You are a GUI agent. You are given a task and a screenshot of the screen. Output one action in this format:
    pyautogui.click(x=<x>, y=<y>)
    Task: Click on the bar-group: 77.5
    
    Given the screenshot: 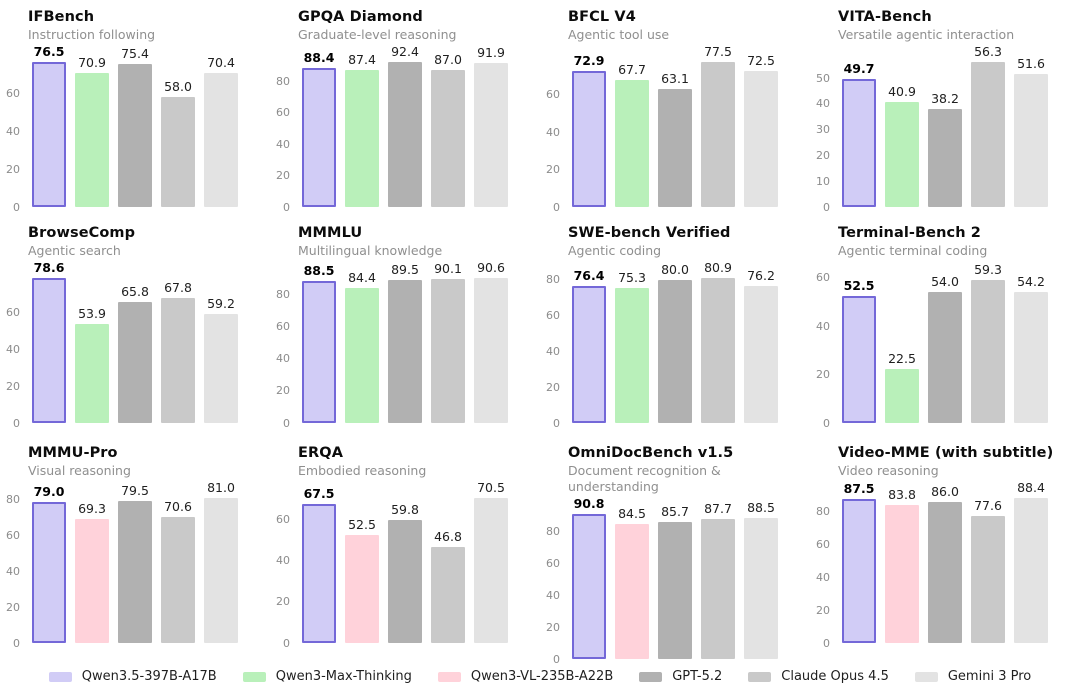 What is the action you would take?
    pyautogui.click(x=718, y=125)
    